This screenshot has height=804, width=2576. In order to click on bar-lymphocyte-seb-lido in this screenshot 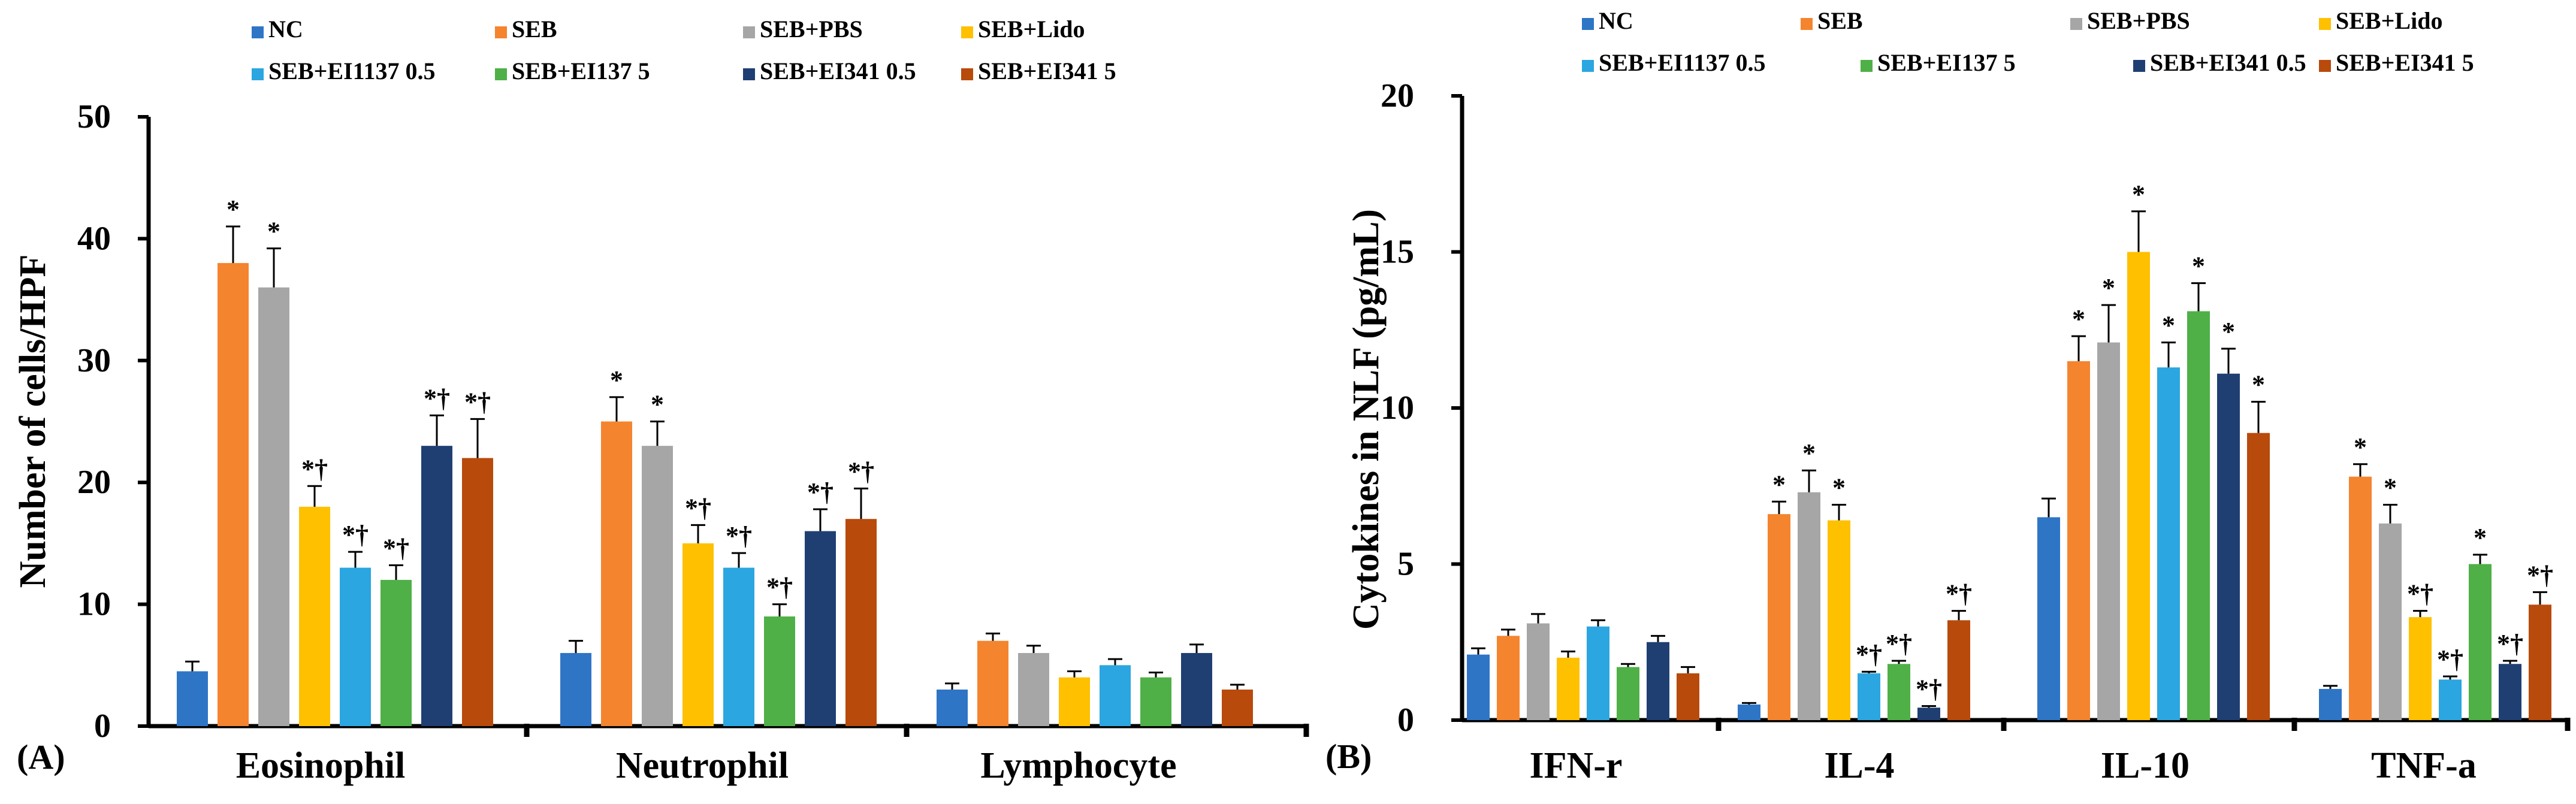, I will do `click(1074, 701)`.